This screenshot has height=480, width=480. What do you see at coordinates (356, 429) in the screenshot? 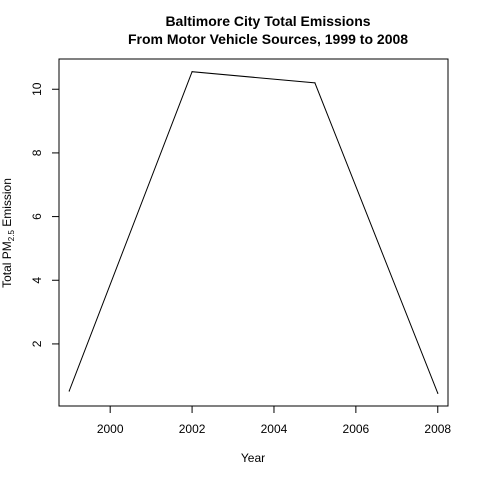
I see `x-tick-label-2006: 2006` at bounding box center [356, 429].